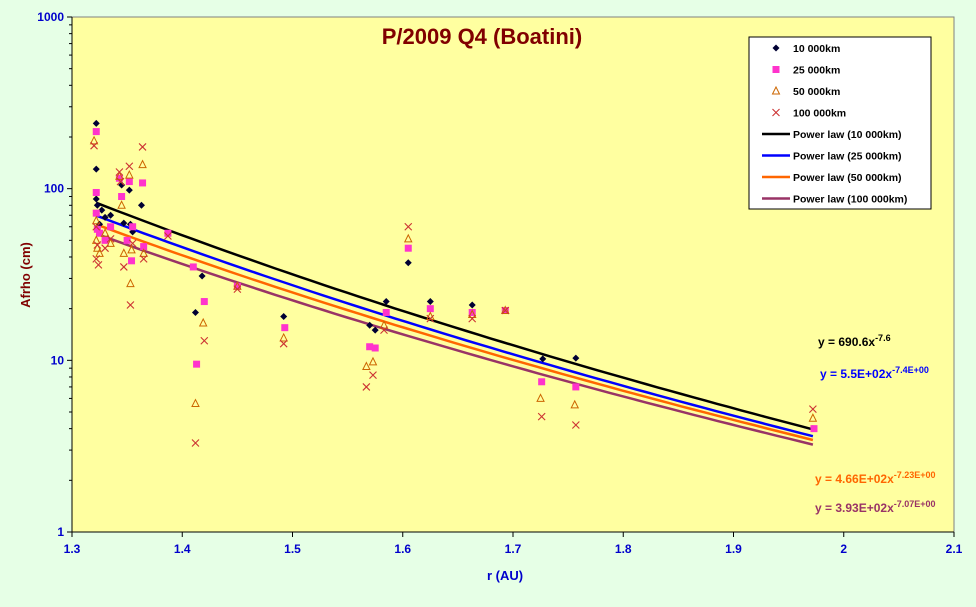 The image size is (976, 607). I want to click on y-tick-label: 100, so click(54, 189).